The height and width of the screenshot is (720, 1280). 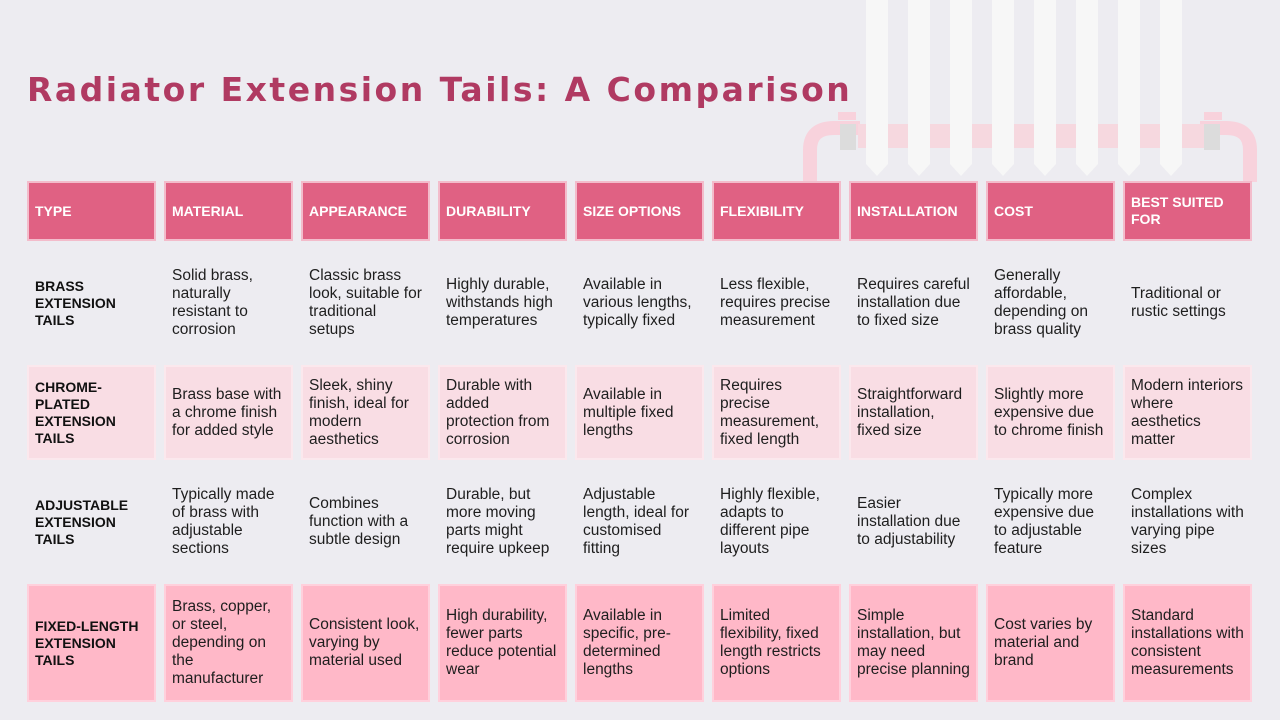 What do you see at coordinates (1050, 211) in the screenshot?
I see `header-cost: COST` at bounding box center [1050, 211].